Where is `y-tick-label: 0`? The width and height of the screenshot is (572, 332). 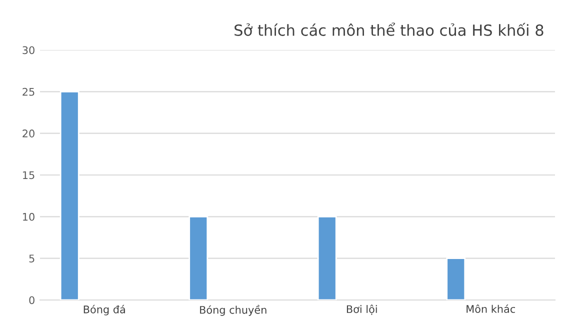 y-tick-label: 0 is located at coordinates (31, 300).